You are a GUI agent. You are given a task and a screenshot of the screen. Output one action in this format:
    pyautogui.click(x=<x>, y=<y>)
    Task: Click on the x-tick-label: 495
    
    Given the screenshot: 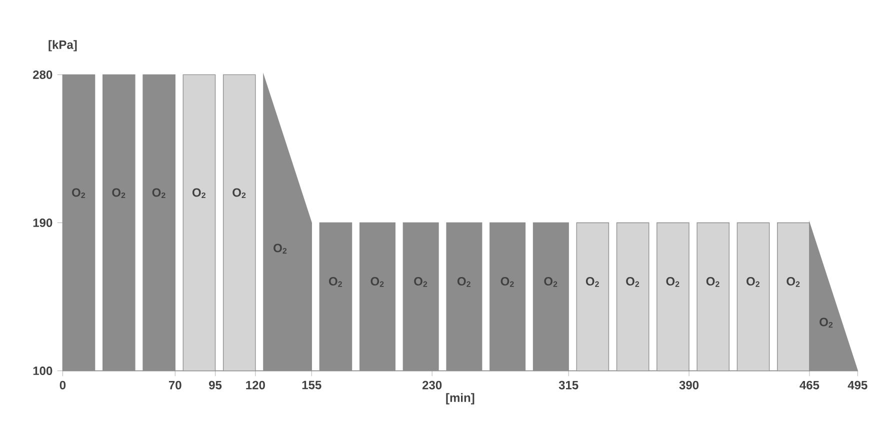 What is the action you would take?
    pyautogui.click(x=858, y=385)
    